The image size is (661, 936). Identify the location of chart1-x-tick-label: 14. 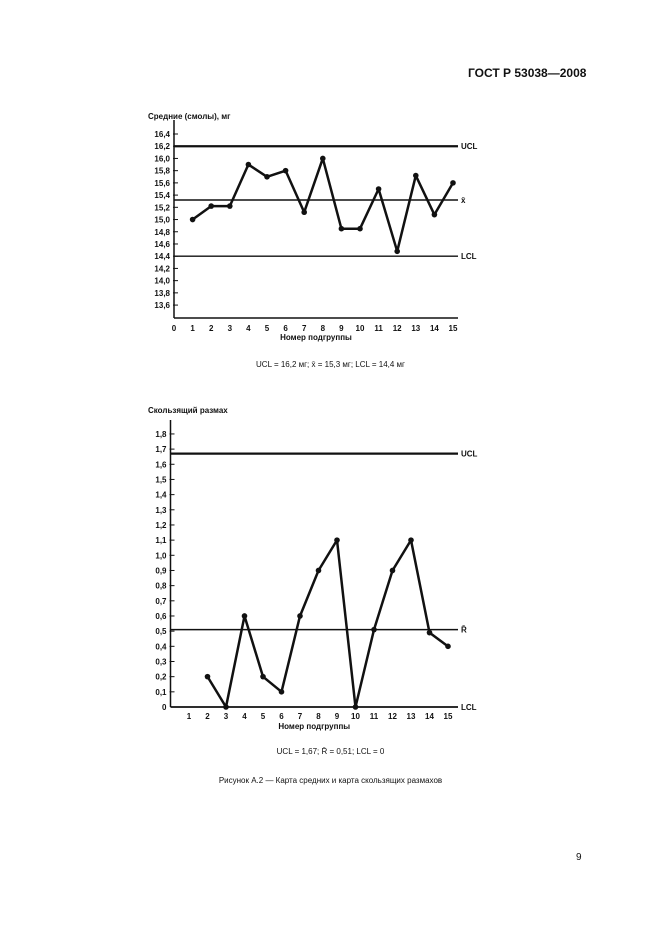
(434, 328).